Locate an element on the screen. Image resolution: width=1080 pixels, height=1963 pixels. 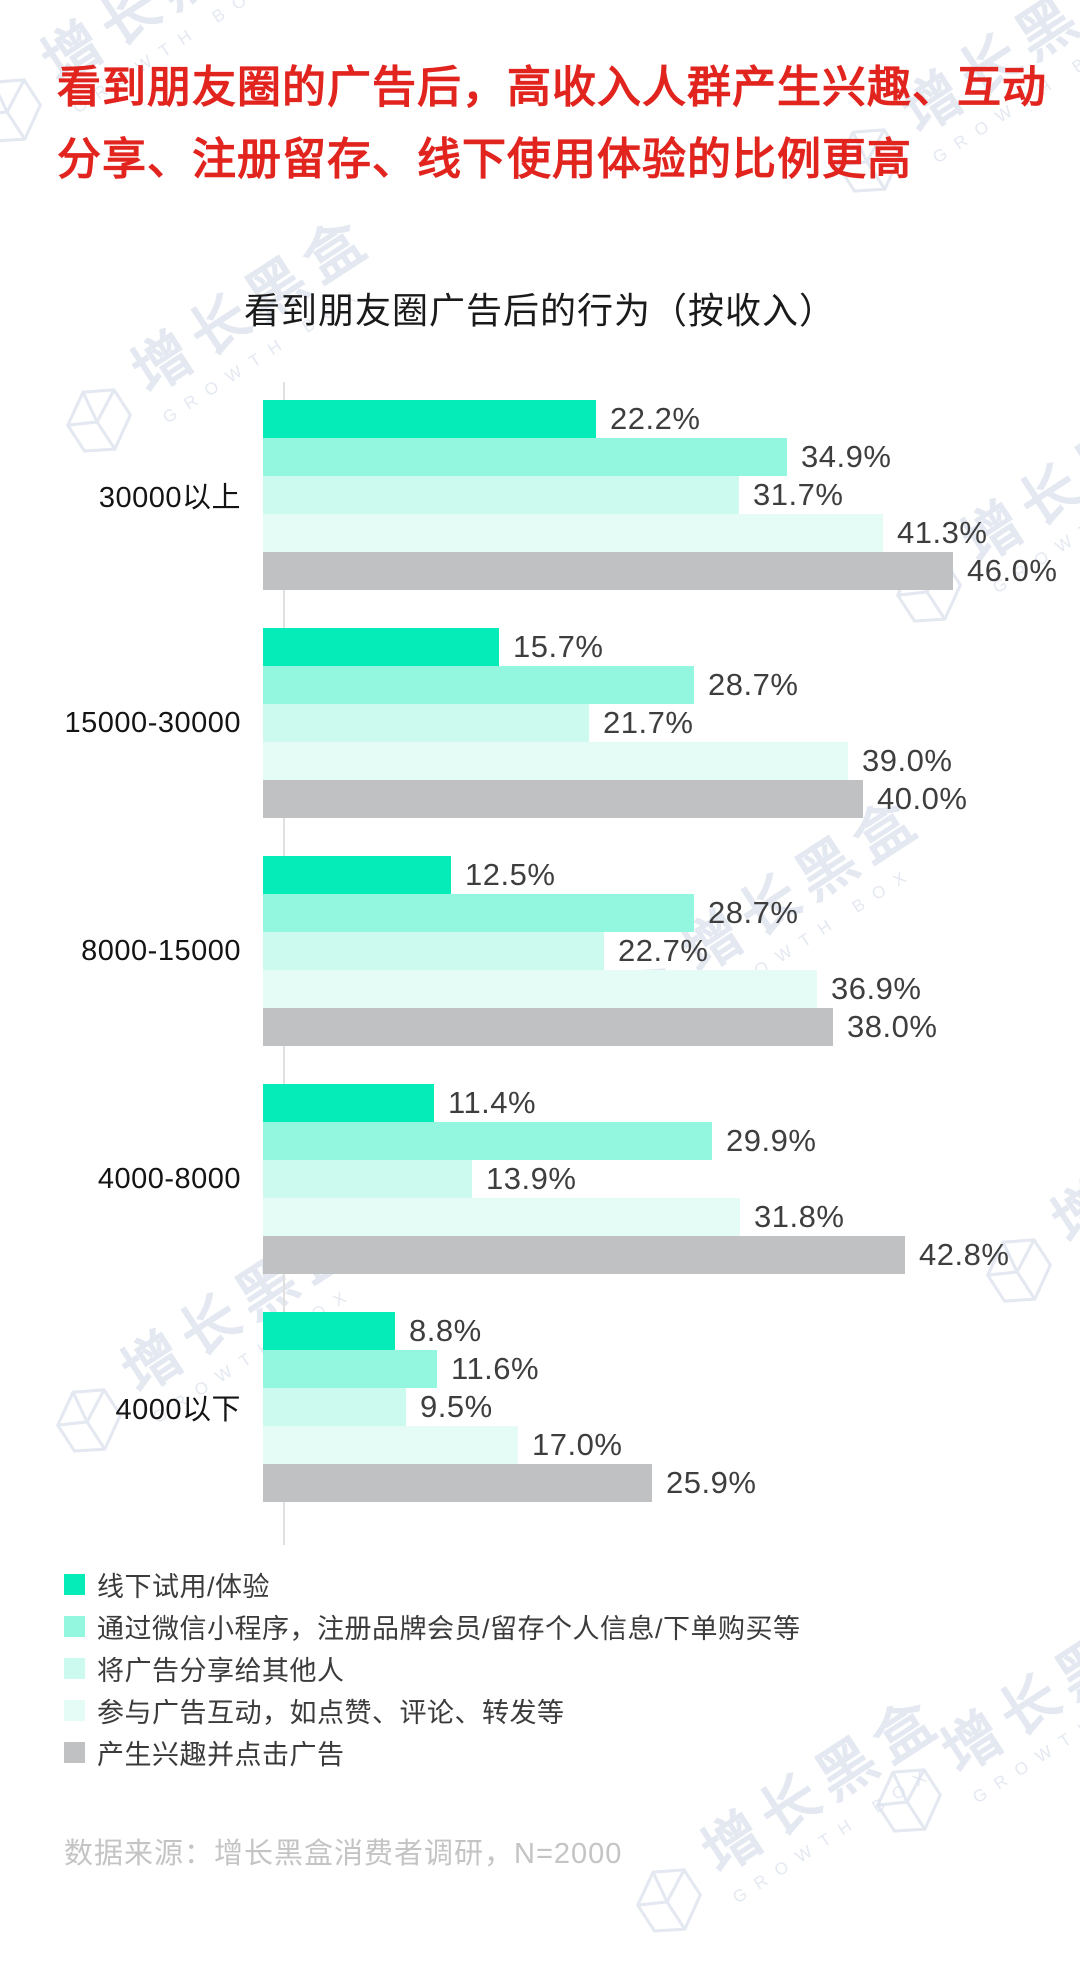
bar-row: 40.0% is located at coordinates (671, 799).